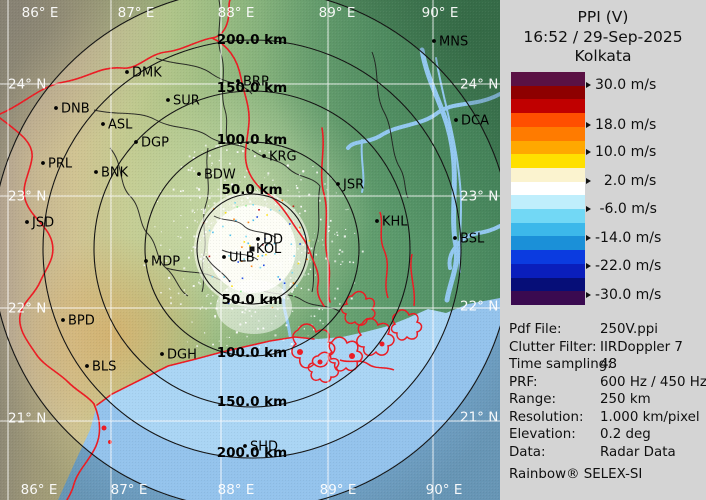  What do you see at coordinates (626, 152) in the screenshot?
I see `colorbar-tick-label: 10.0 m/s` at bounding box center [626, 152].